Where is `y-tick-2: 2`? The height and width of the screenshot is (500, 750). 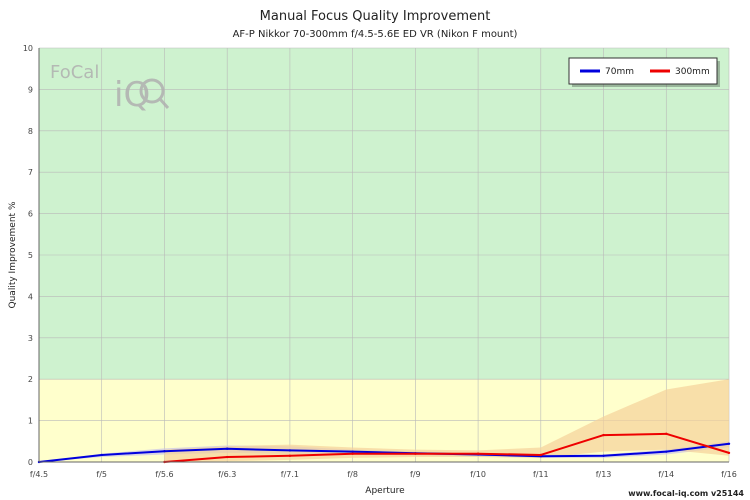
y-tick-2: 2 is located at coordinates (30, 379).